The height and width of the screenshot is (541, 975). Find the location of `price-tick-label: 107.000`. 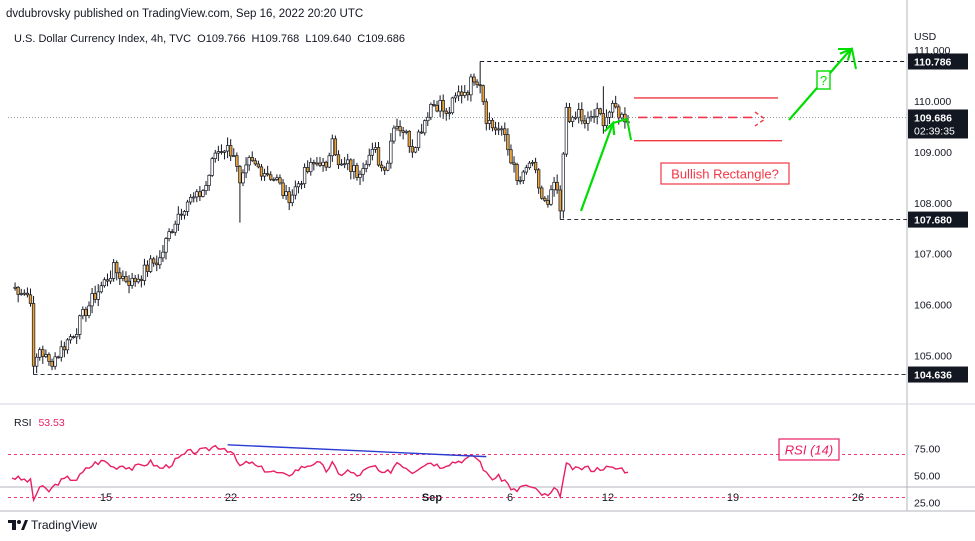

price-tick-label: 107.000 is located at coordinates (933, 255).